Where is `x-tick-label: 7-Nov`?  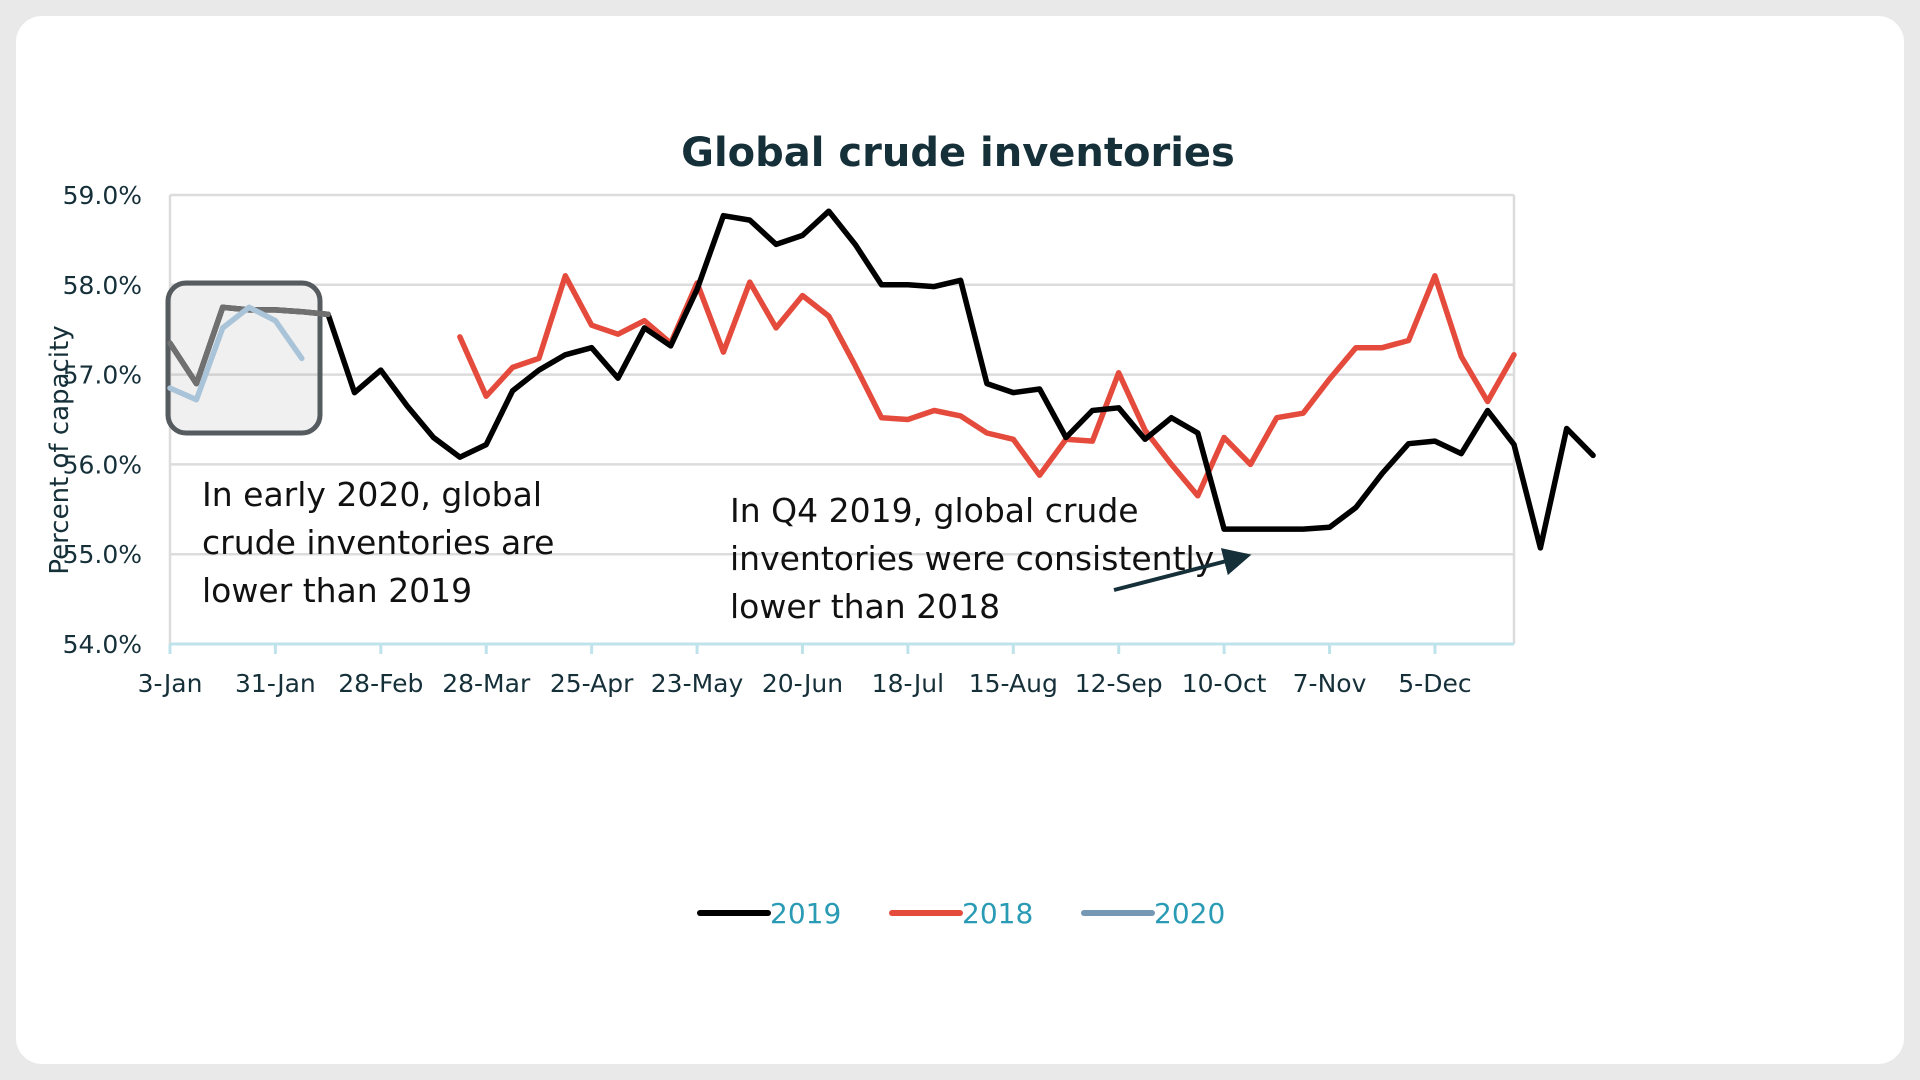
x-tick-label: 7-Nov is located at coordinates (1330, 683).